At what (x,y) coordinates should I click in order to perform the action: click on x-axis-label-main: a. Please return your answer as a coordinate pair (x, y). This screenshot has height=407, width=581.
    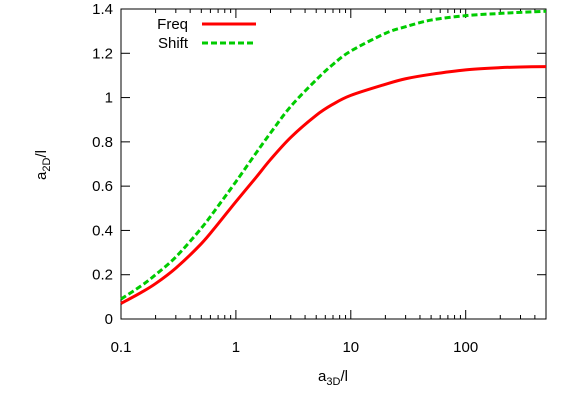
    Looking at the image, I should click on (322, 376).